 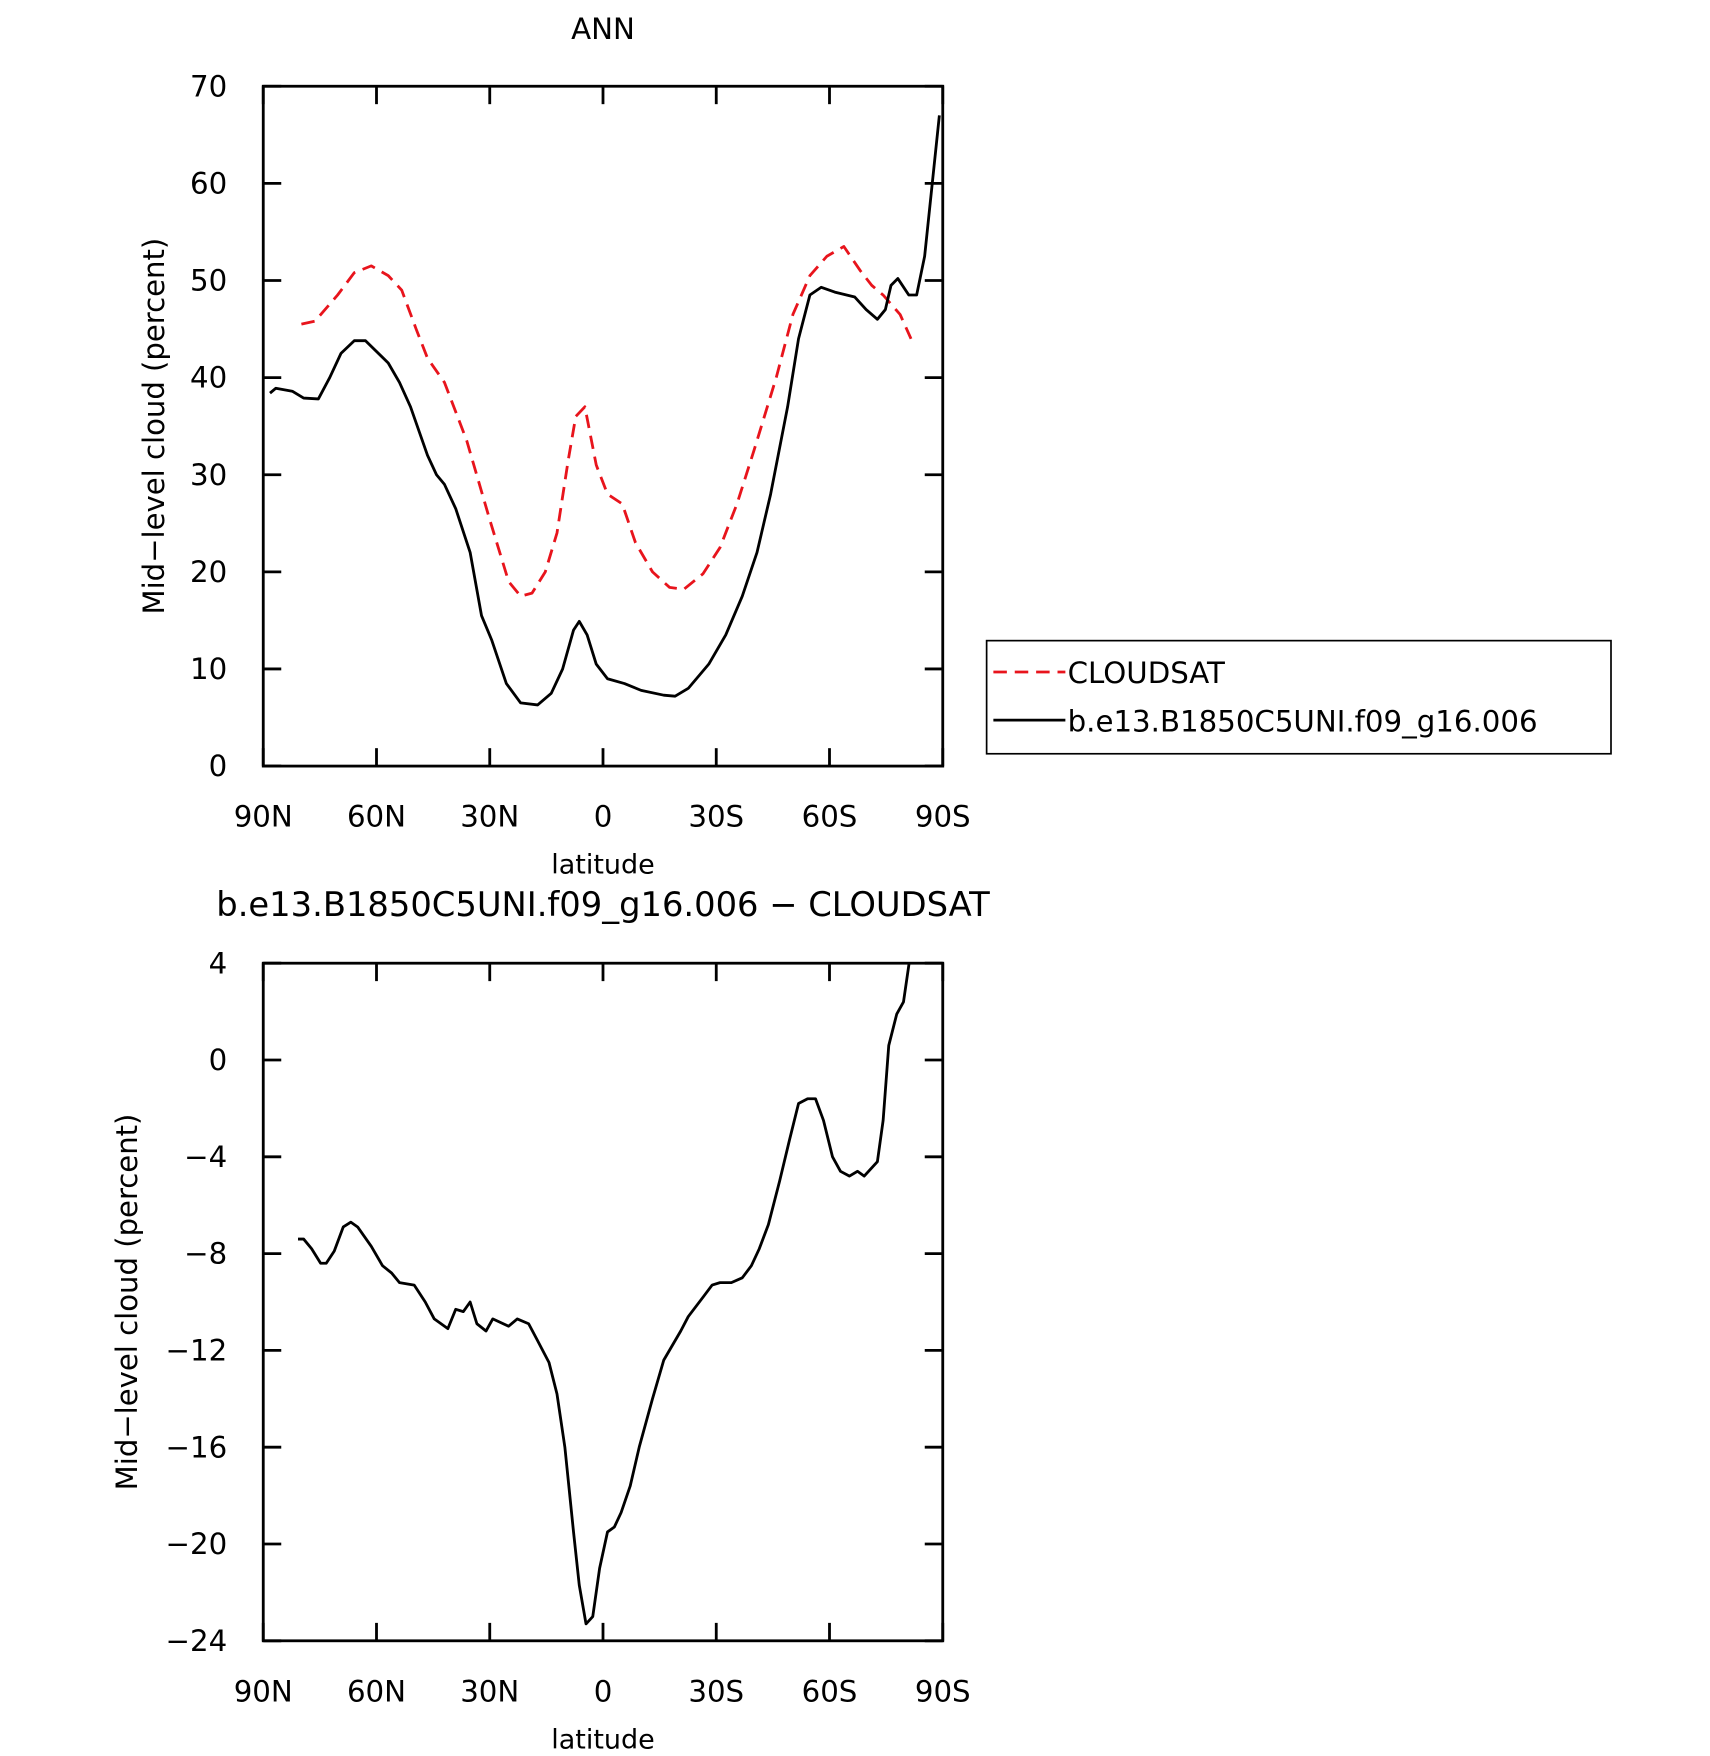 I want to click on y-tick-label: −20, so click(x=197, y=1544).